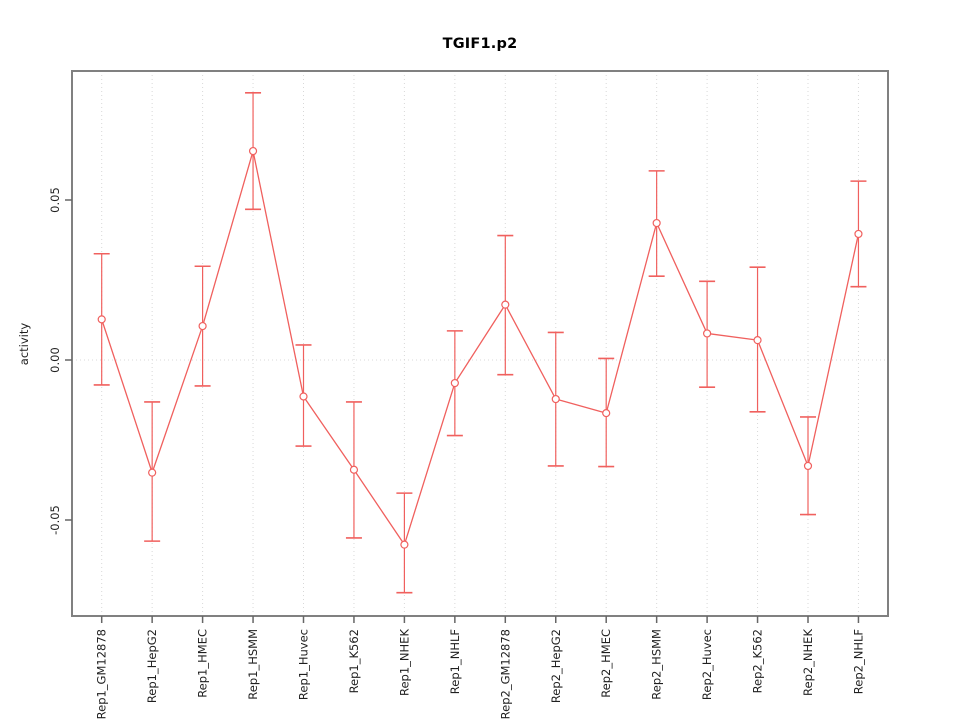 This screenshot has width=960, height=720. I want to click on x-tick-label: Rep2_GM12878, so click(505, 674).